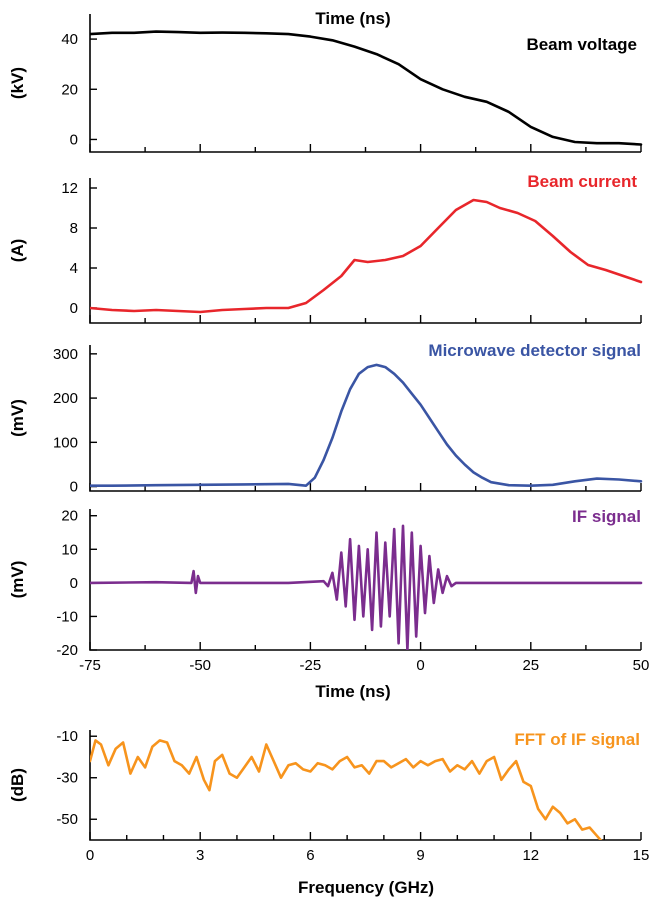  I want to click on y-axis-title: (dB), so click(17, 785).